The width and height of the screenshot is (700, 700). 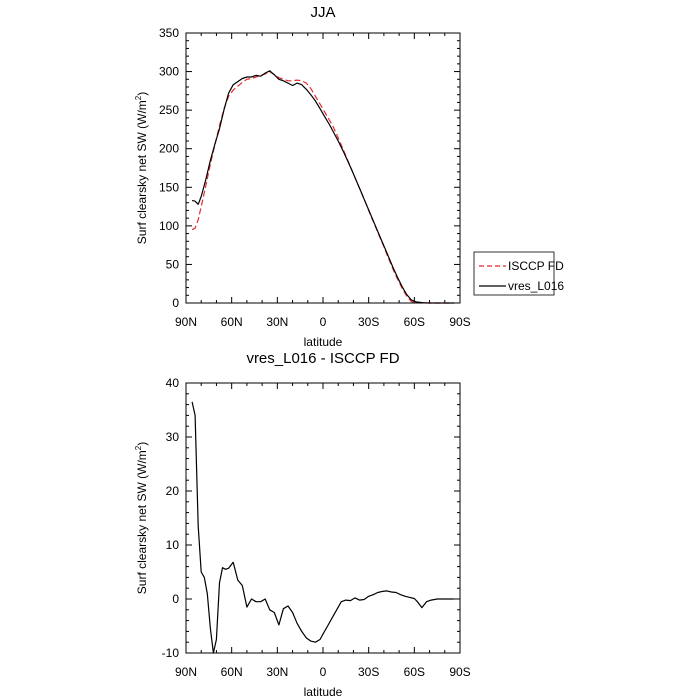 What do you see at coordinates (142, 522) in the screenshot?
I see `bottom-y-axis-label-main: Surf clearsky net SW (W/m` at bounding box center [142, 522].